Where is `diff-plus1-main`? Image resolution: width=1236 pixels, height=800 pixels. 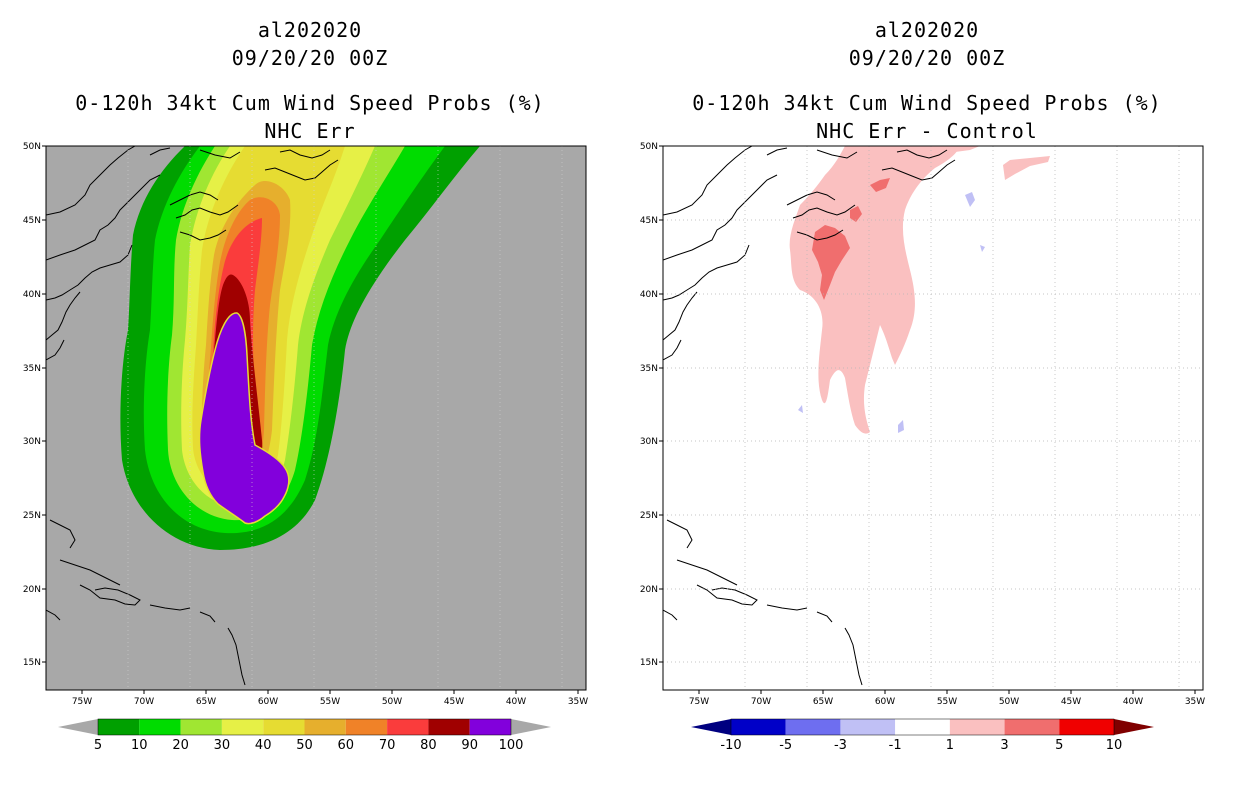 diff-plus1-main is located at coordinates (874, 290).